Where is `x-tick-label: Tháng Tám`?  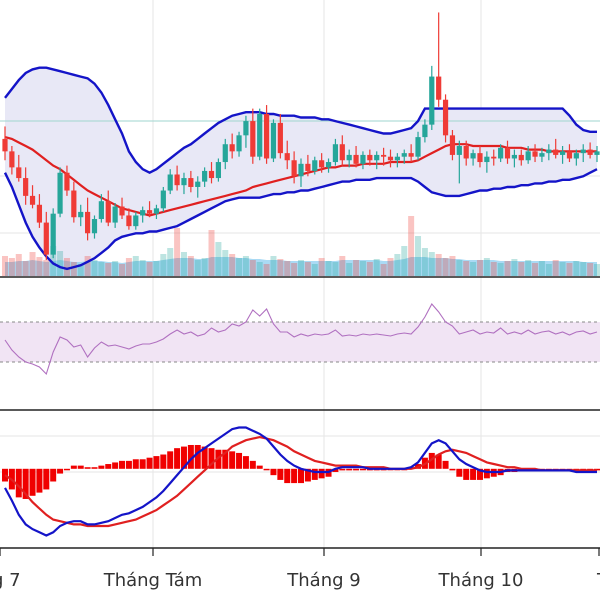 x-tick-label: Tháng Tám is located at coordinates (153, 580).